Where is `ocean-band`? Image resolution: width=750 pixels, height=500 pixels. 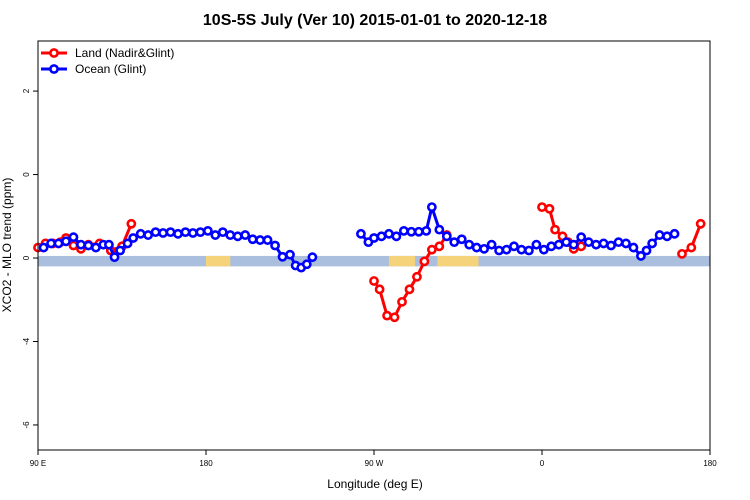
ocean-band is located at coordinates (374, 261).